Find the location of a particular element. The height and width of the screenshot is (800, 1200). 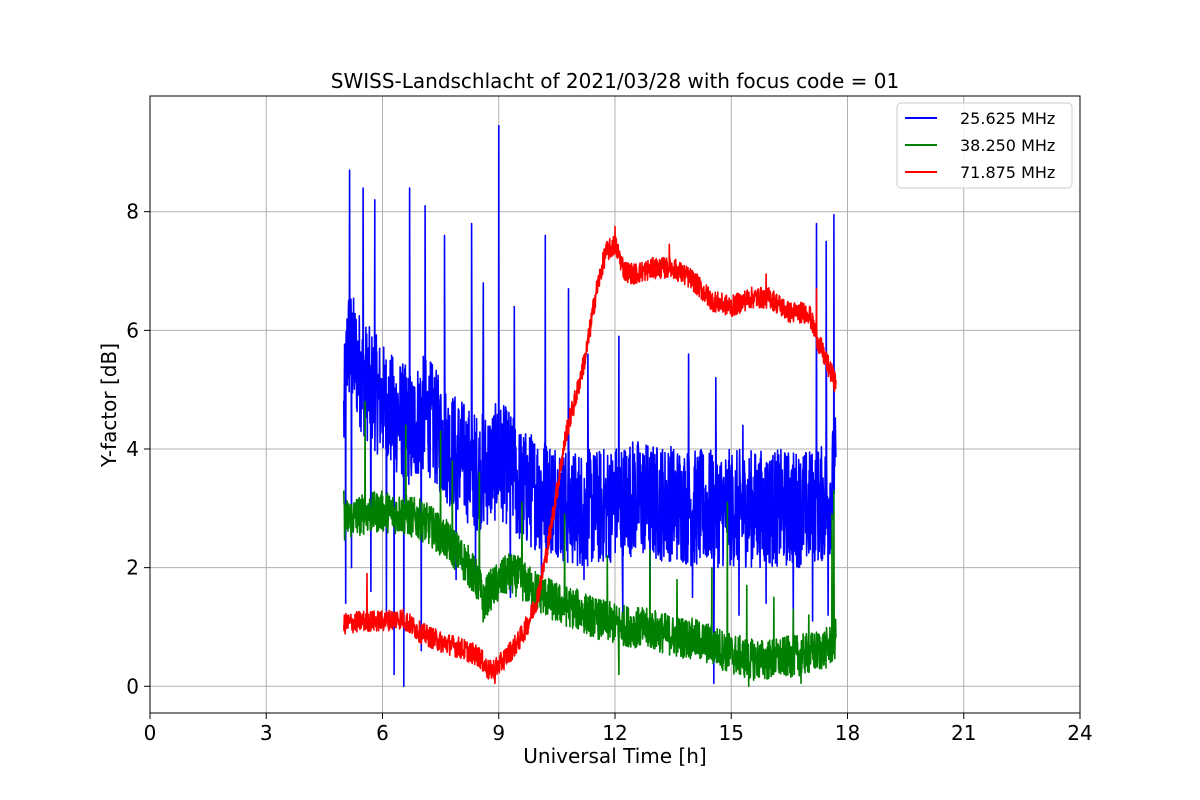

x-tick-label: 9 is located at coordinates (498, 733).